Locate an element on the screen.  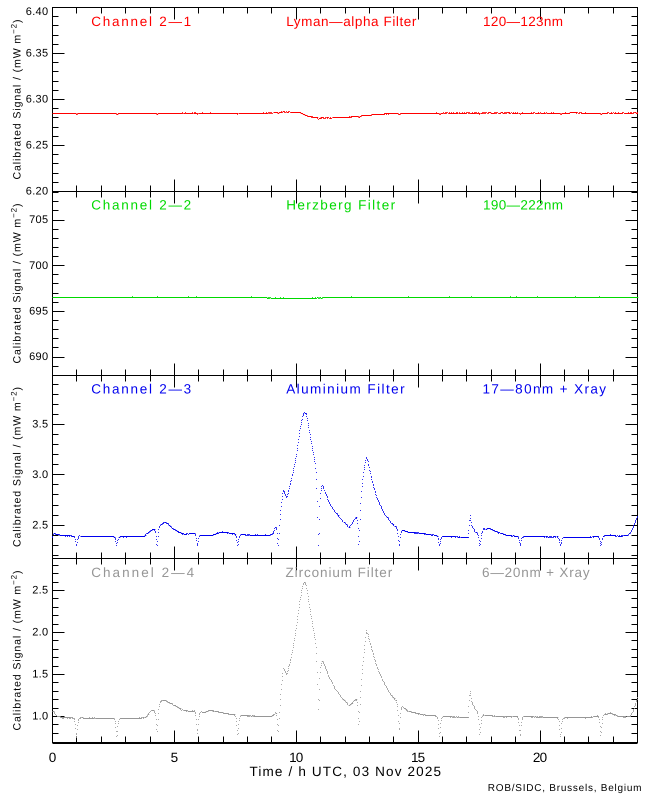
svg-text: 6.25 is located at coordinates (37, 146).